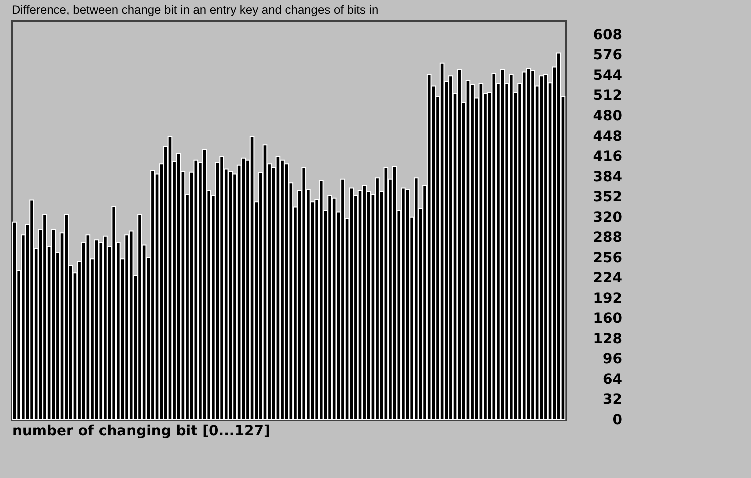 The height and width of the screenshot is (478, 751). Describe the element at coordinates (607, 56) in the screenshot. I see `y-tick-label: 576` at that location.